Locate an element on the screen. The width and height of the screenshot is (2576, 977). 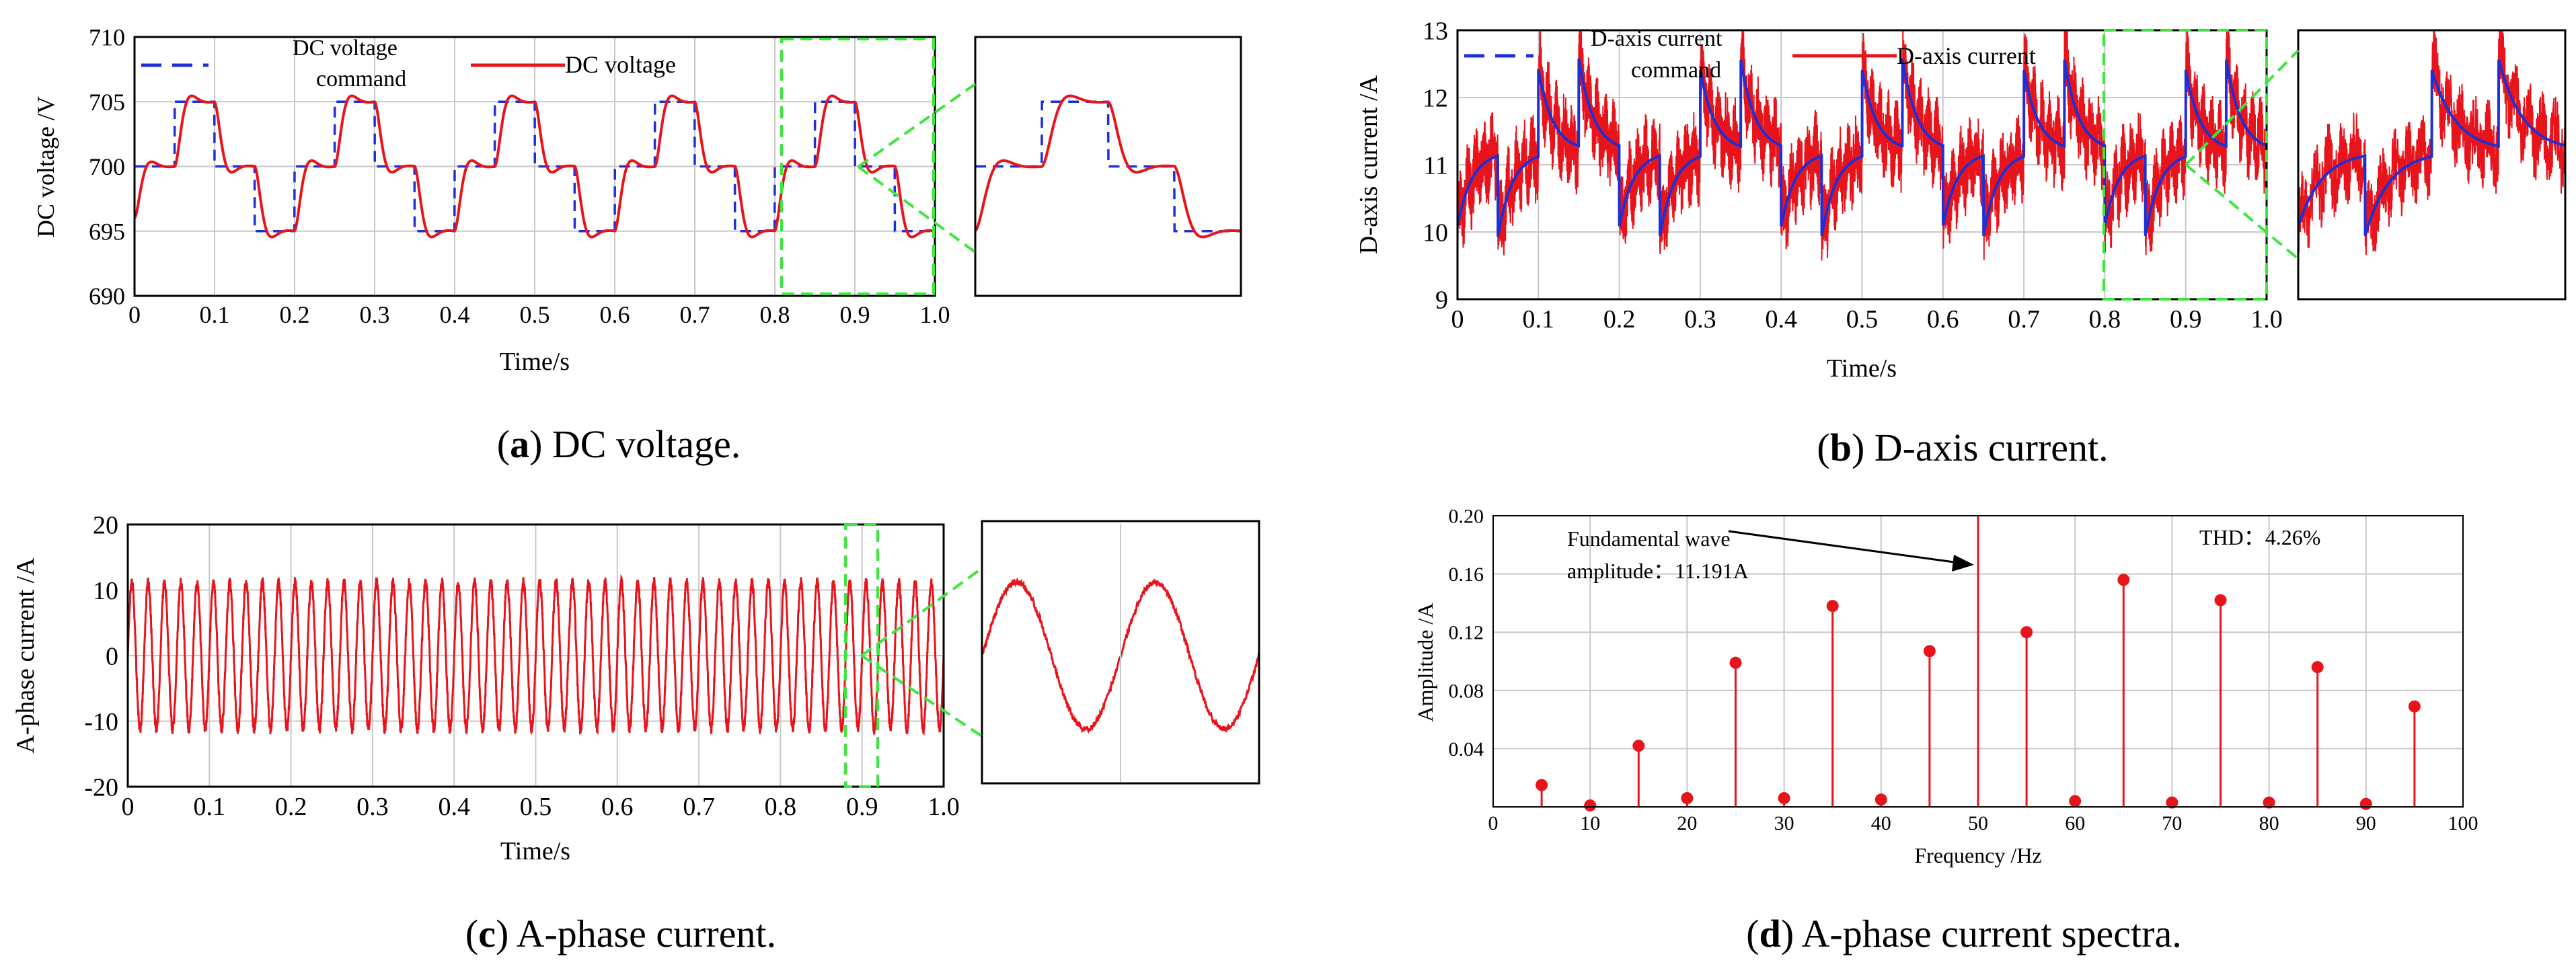
panel-c-caption-text: A-phase current. is located at coordinates (647, 933).